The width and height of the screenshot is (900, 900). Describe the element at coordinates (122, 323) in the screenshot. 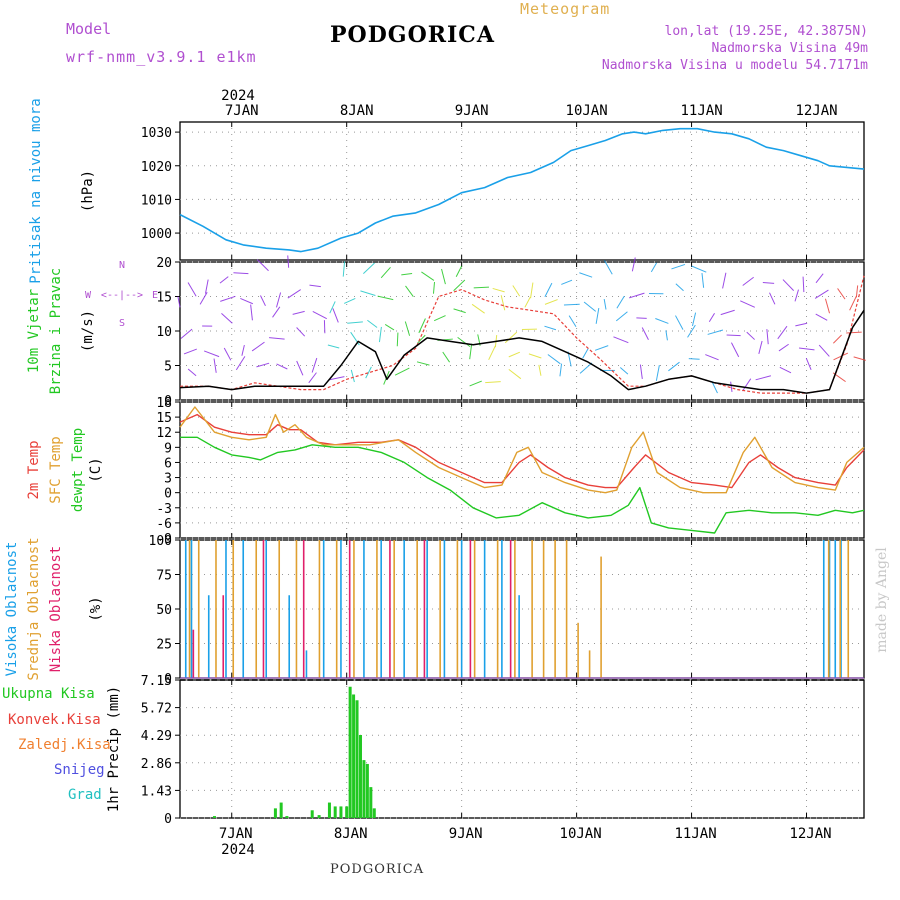

I see `compass-s-label: S` at that location.